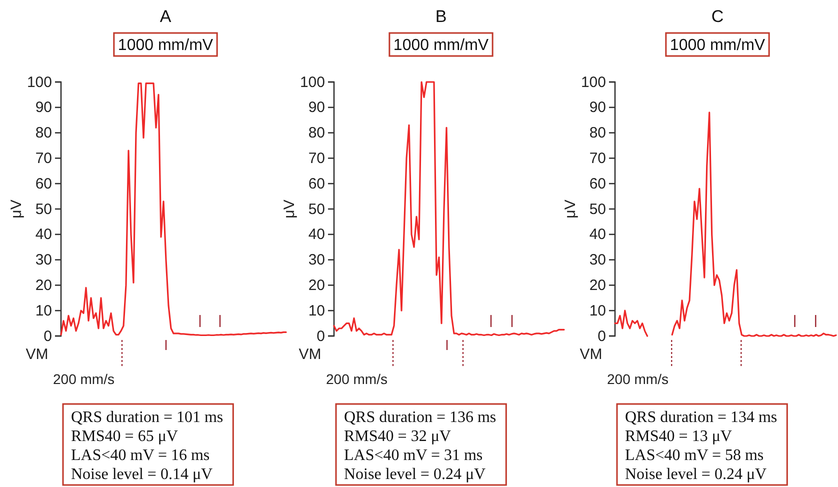  Describe the element at coordinates (717, 16) in the screenshot. I see `chart-title: C` at that location.